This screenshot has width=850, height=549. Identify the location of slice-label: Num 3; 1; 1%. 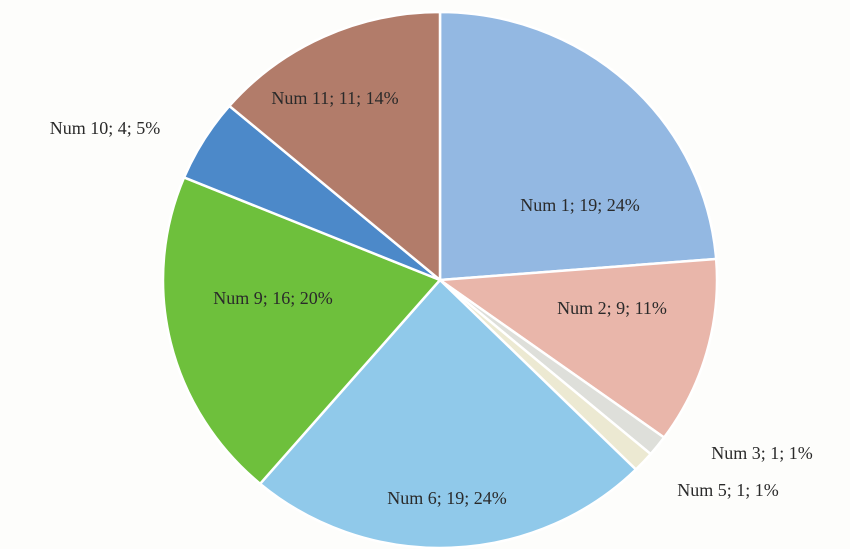
(762, 453).